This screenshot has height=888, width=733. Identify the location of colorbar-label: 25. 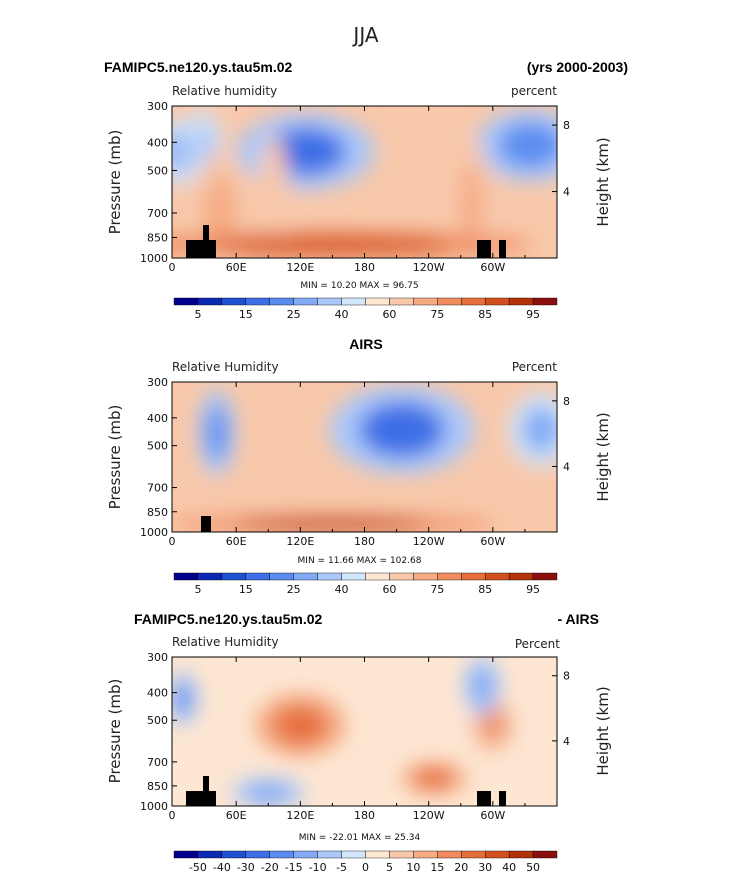
(294, 314).